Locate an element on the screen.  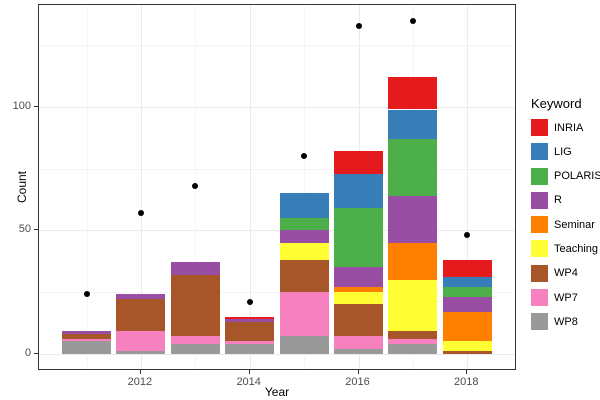
x-tick-label: 2018 is located at coordinates (466, 382).